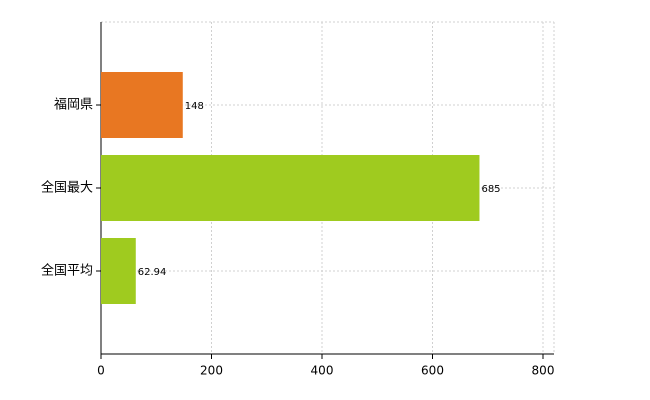  I want to click on value-label: 62.94, so click(152, 272).